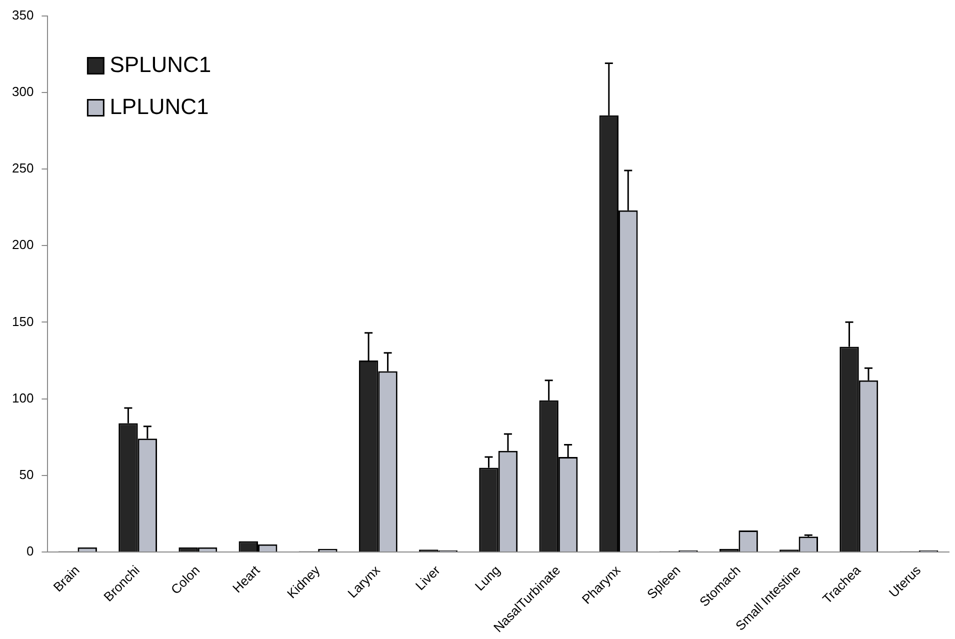 The height and width of the screenshot is (639, 955). Describe the element at coordinates (23, 244) in the screenshot. I see `y-tick-label: 200` at that location.